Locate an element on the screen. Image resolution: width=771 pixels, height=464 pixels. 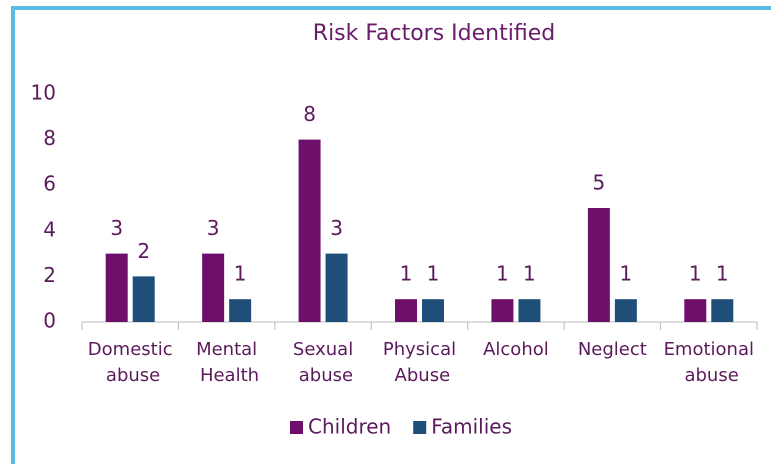
y-tick-label: 2 is located at coordinates (49, 275).